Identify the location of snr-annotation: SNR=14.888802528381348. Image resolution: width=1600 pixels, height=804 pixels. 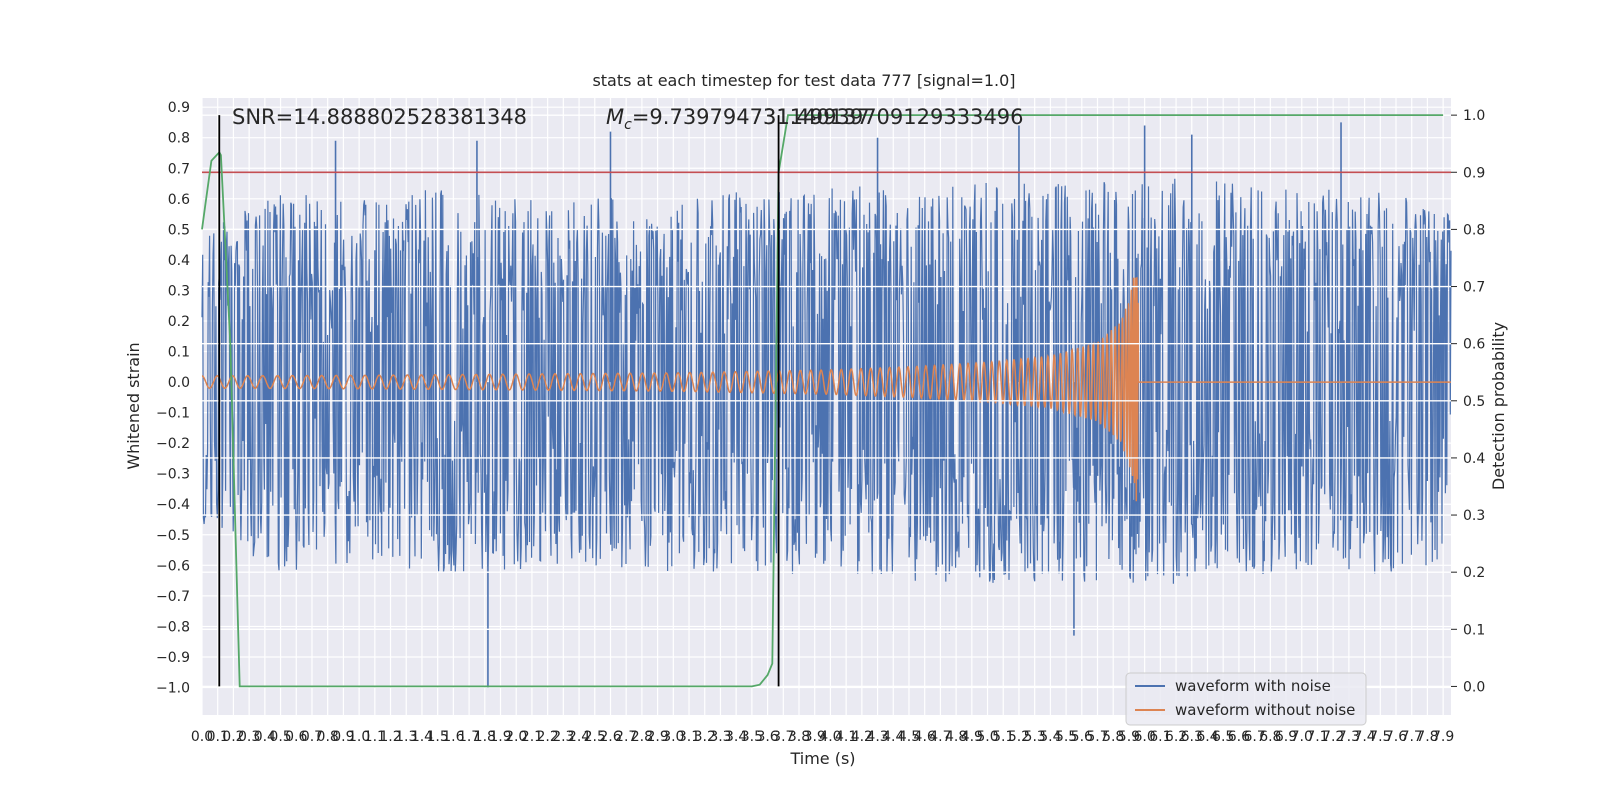
(379, 117).